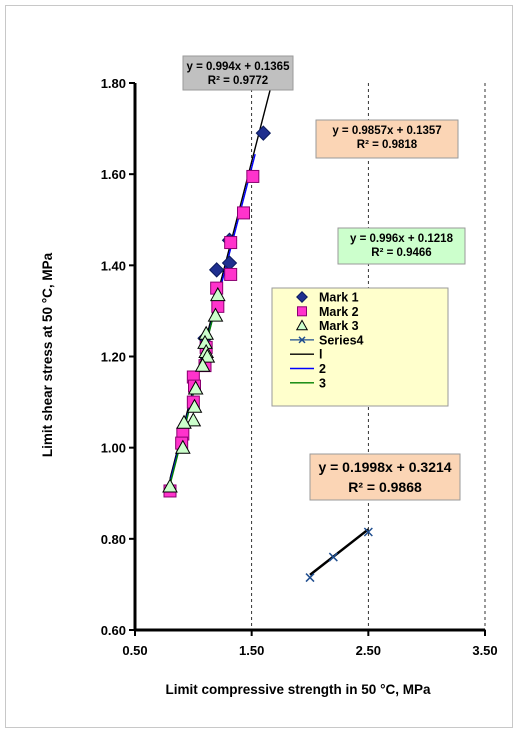 This screenshot has width=520, height=736. What do you see at coordinates (339, 298) in the screenshot?
I see `legend-label: Mark 1` at bounding box center [339, 298].